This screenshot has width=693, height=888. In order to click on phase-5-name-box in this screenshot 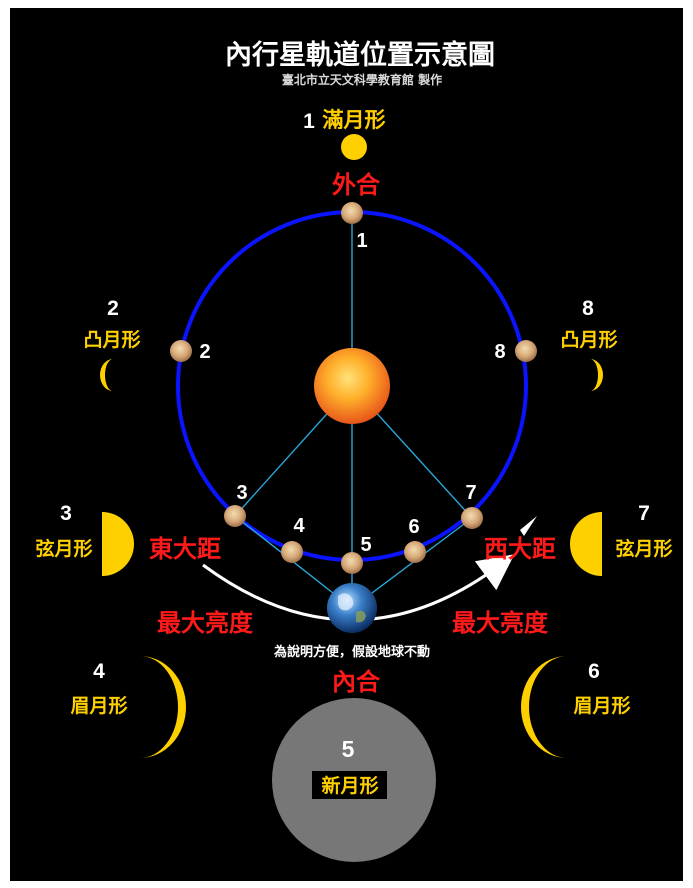, I will do `click(349, 785)`.